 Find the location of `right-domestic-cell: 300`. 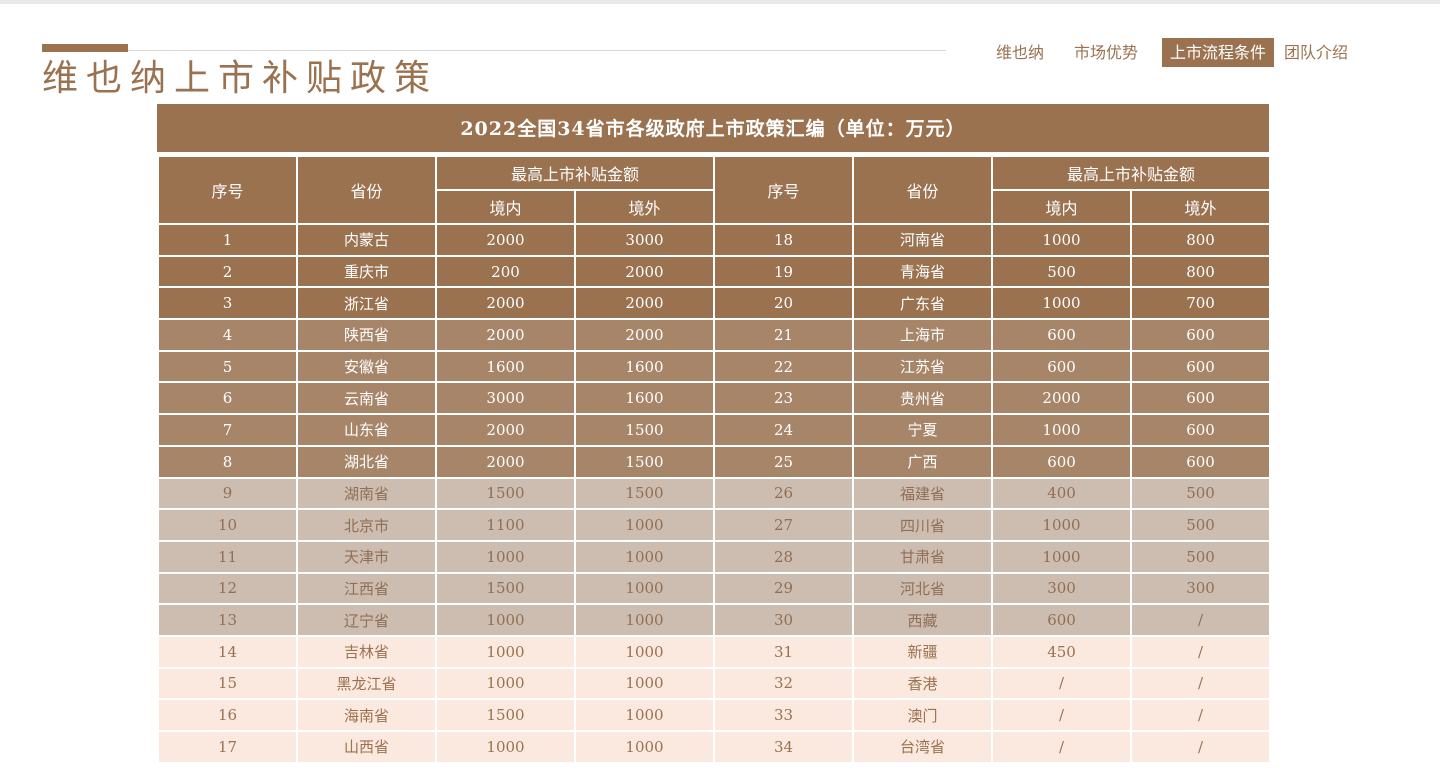

right-domestic-cell: 300 is located at coordinates (1062, 588).